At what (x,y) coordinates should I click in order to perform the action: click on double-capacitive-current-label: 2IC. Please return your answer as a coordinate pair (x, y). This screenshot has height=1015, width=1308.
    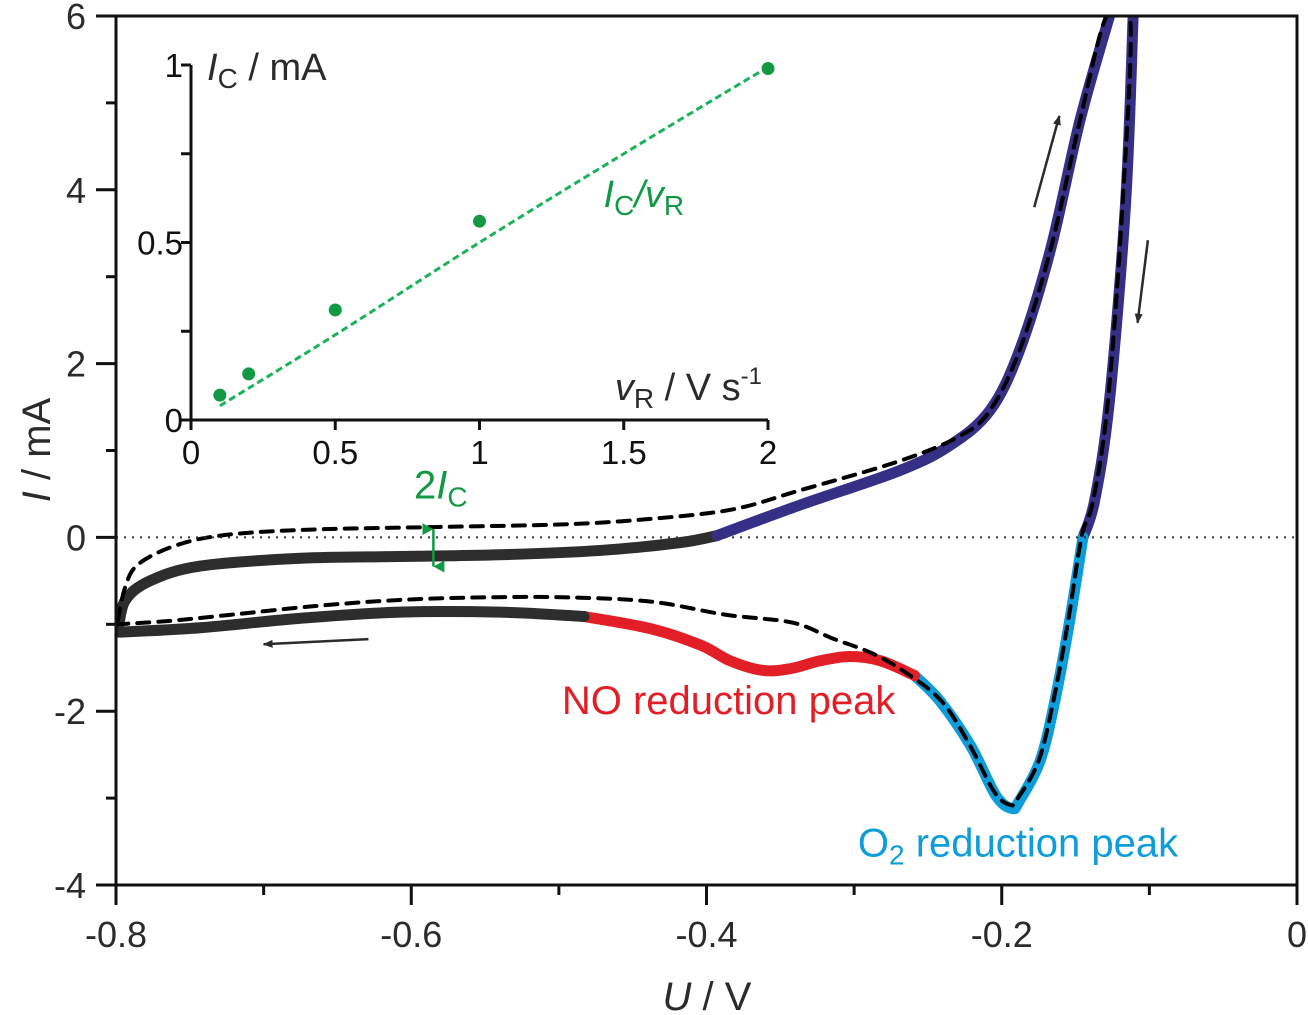
    Looking at the image, I should click on (441, 487).